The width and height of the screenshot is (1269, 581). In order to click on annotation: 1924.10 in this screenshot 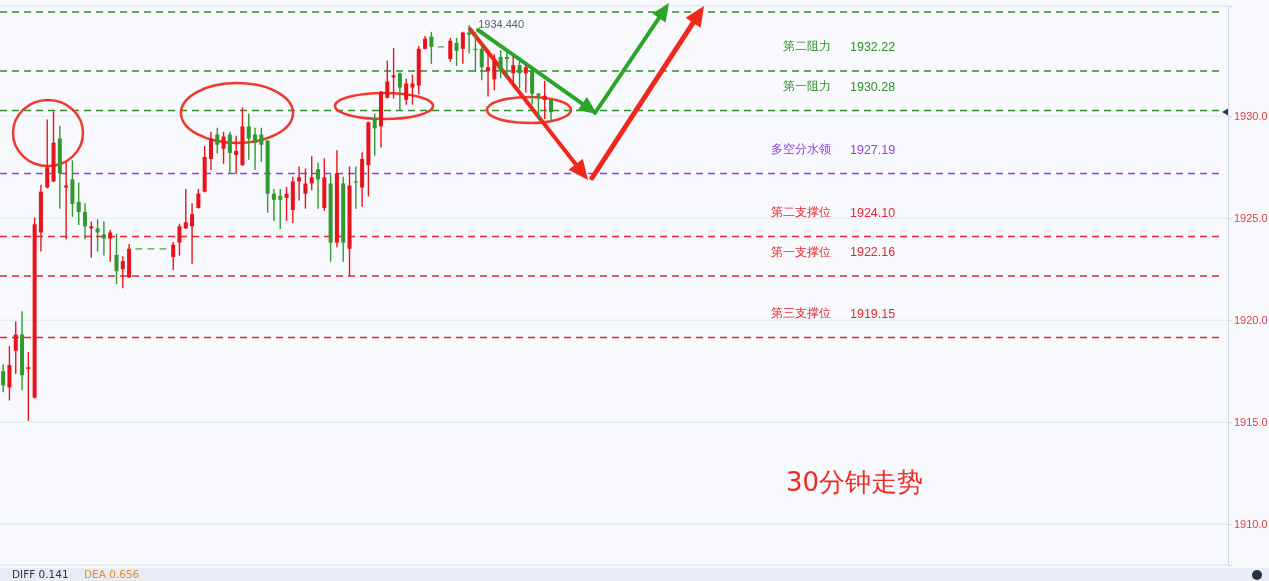, I will do `click(873, 212)`.